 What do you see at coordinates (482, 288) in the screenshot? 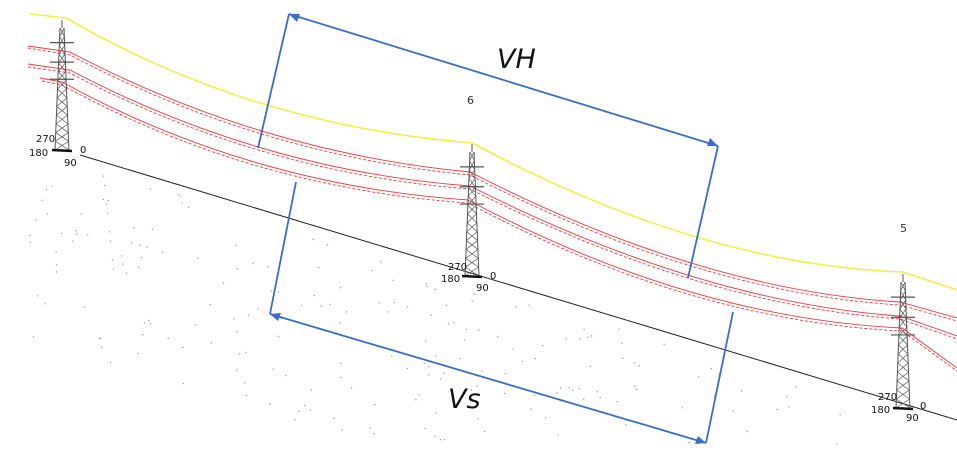
I see `compass-s: 90` at bounding box center [482, 288].